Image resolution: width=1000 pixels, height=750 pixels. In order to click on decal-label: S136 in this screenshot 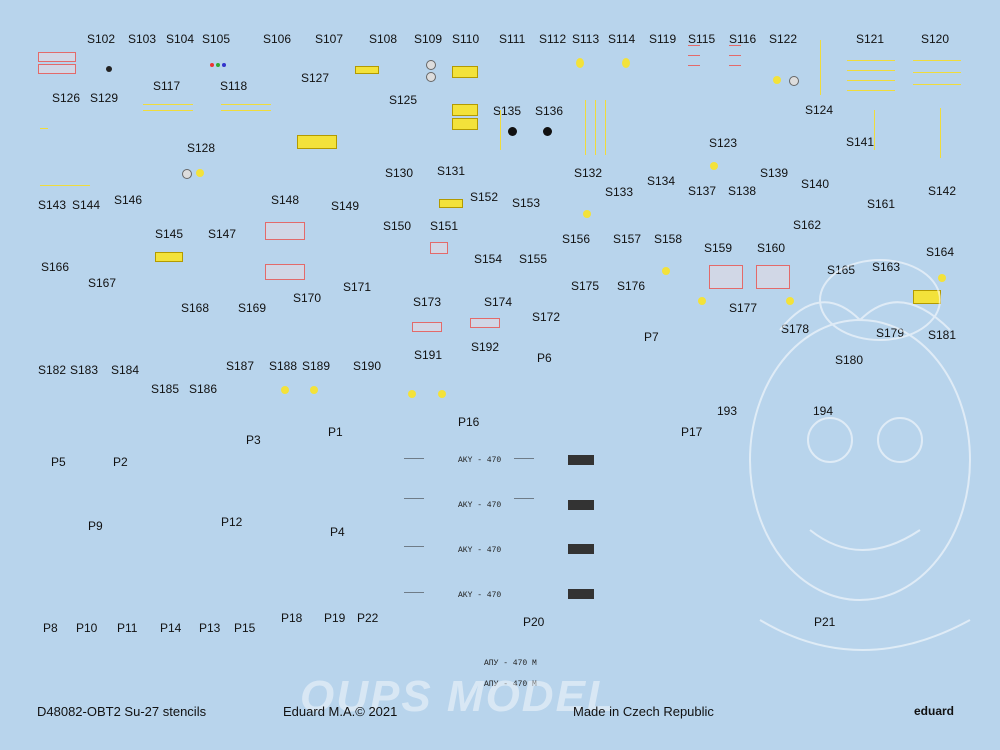, I will do `click(549, 111)`.